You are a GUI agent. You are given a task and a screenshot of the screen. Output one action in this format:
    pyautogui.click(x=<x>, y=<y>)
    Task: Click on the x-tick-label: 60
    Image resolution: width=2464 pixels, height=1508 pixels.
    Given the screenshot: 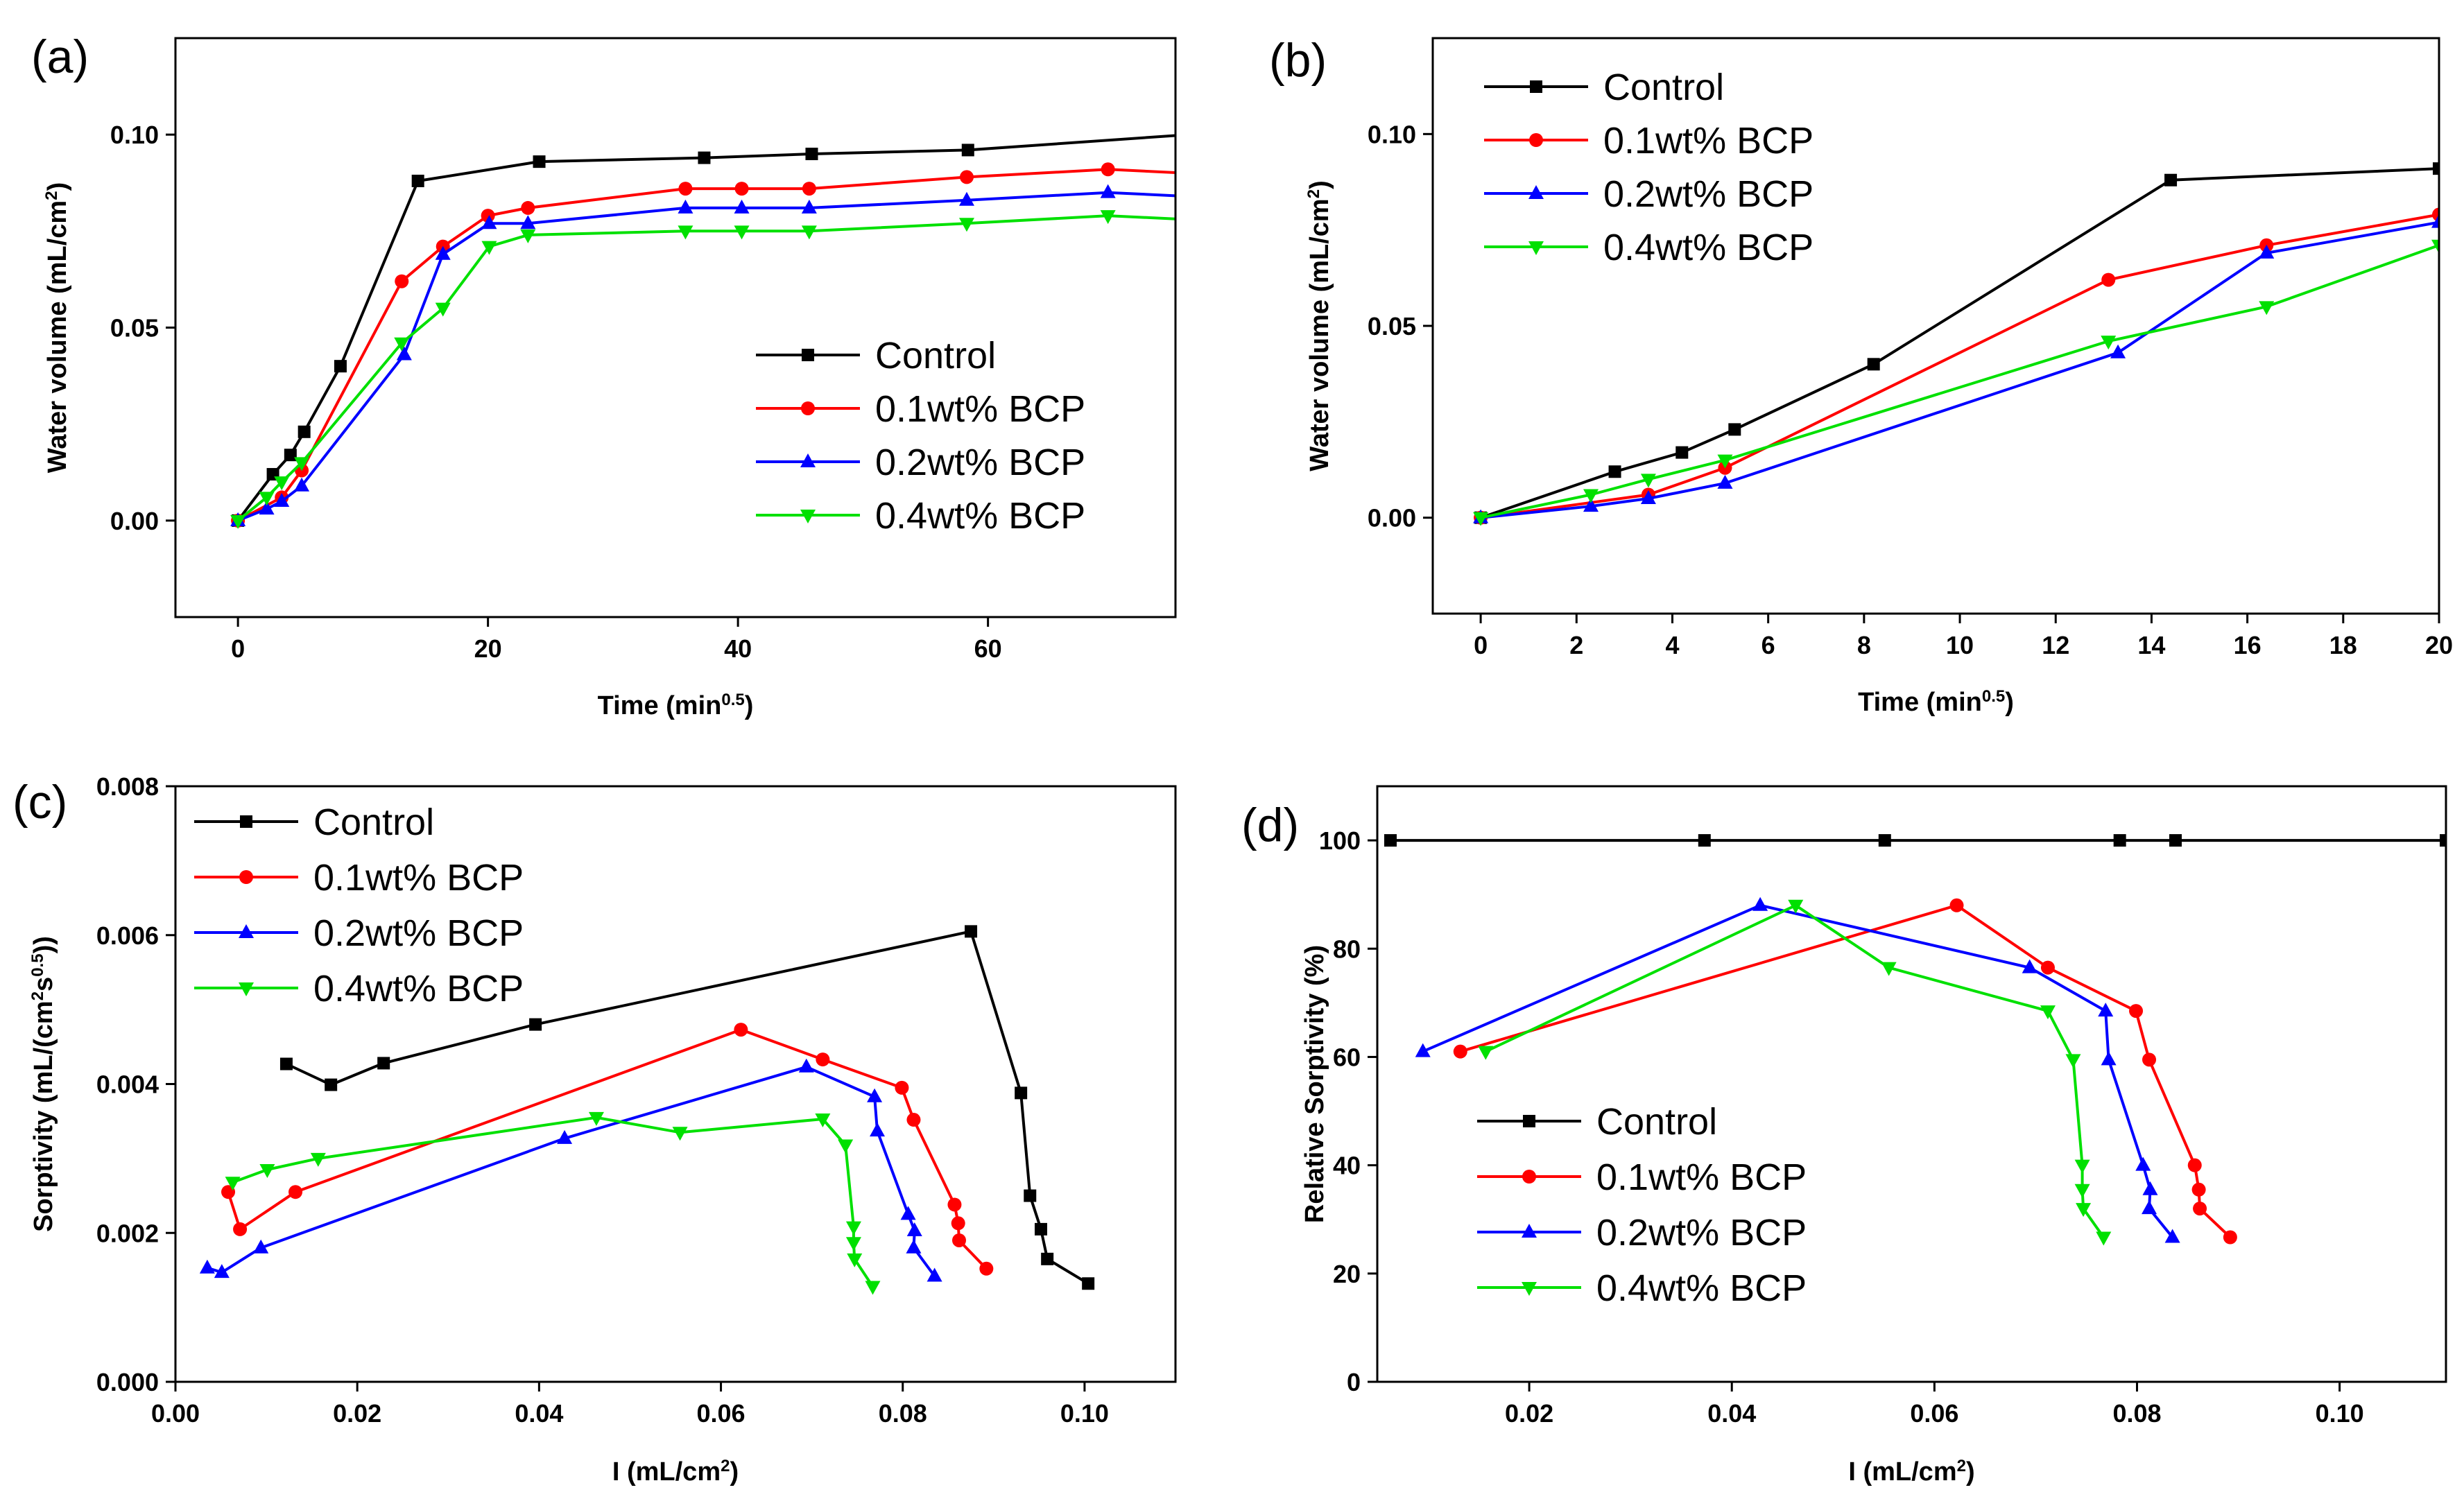 What is the action you would take?
    pyautogui.click(x=988, y=648)
    